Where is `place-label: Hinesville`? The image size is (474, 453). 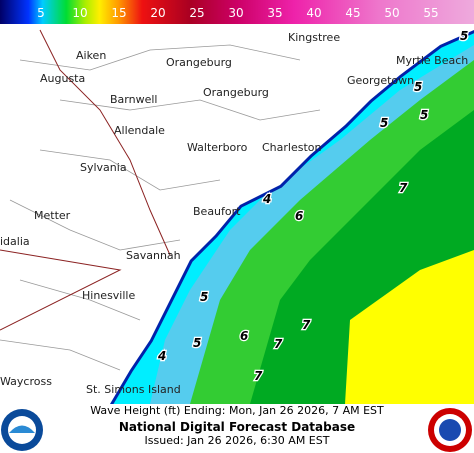
place-label: Hinesville is located at coordinates (108, 295).